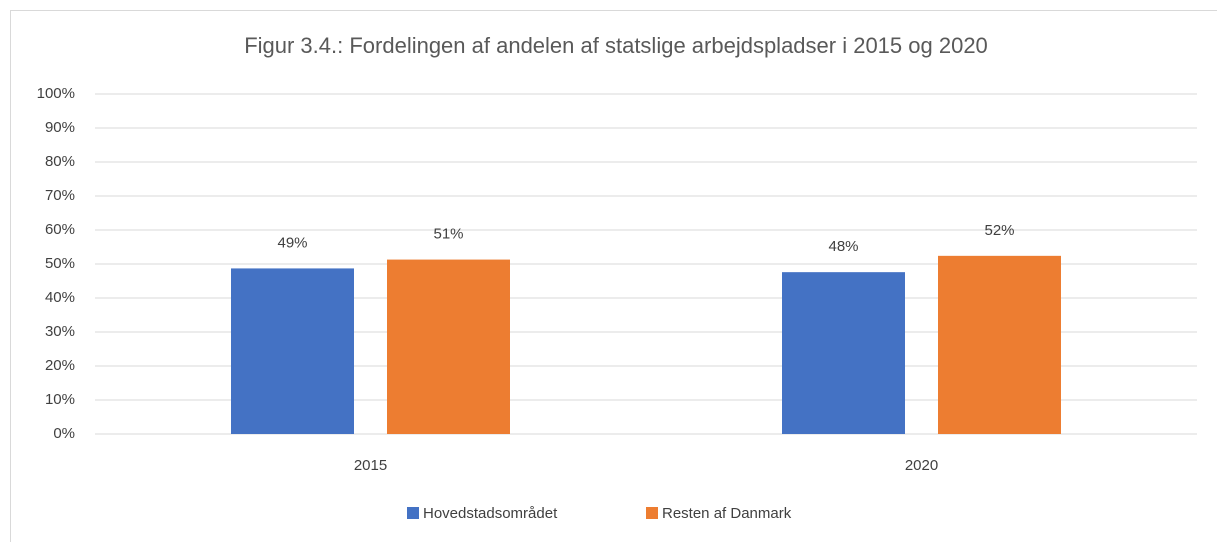  I want to click on data-label: 52%, so click(999, 230).